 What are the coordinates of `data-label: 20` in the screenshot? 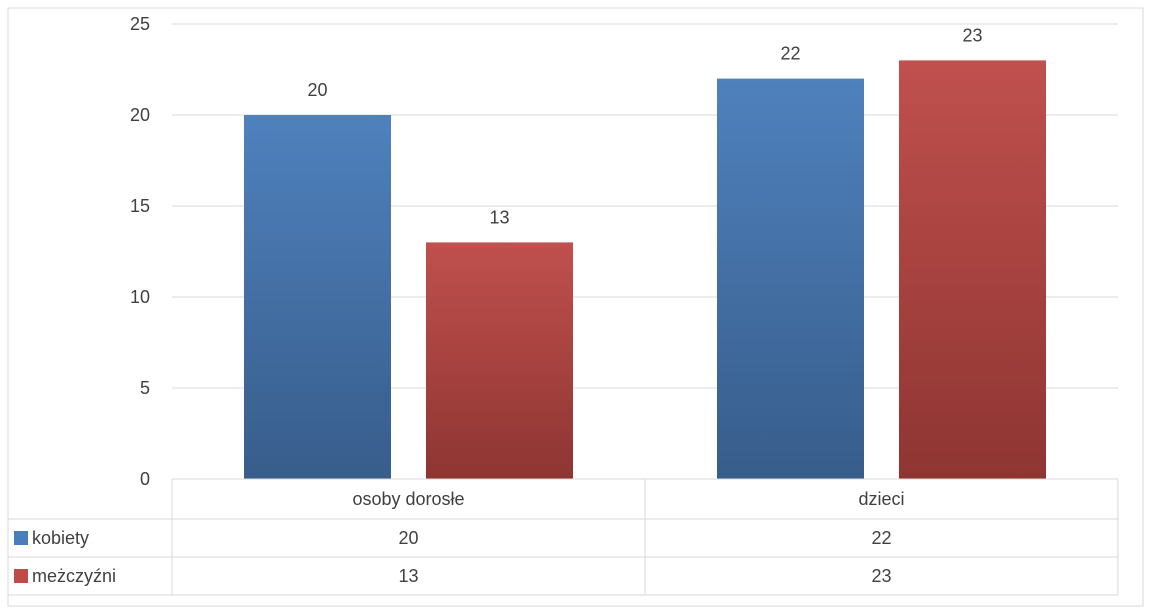 It's located at (317, 90).